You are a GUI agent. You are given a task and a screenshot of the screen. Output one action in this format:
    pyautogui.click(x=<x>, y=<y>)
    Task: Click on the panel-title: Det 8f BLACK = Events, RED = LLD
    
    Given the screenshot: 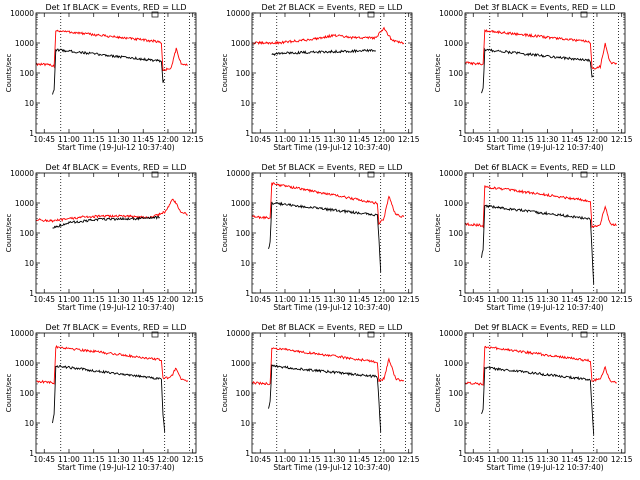 What is the action you would take?
    pyautogui.click(x=331, y=327)
    